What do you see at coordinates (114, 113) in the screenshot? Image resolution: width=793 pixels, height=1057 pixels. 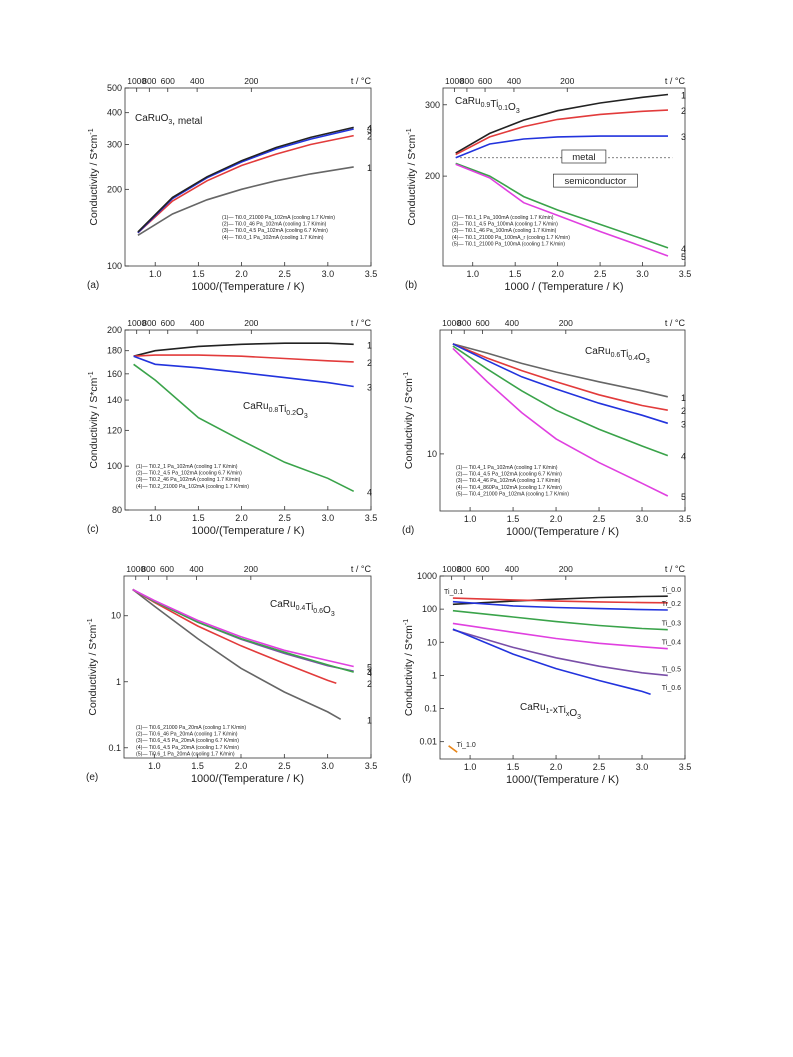 I see `y-tick-label: 400` at bounding box center [114, 113].